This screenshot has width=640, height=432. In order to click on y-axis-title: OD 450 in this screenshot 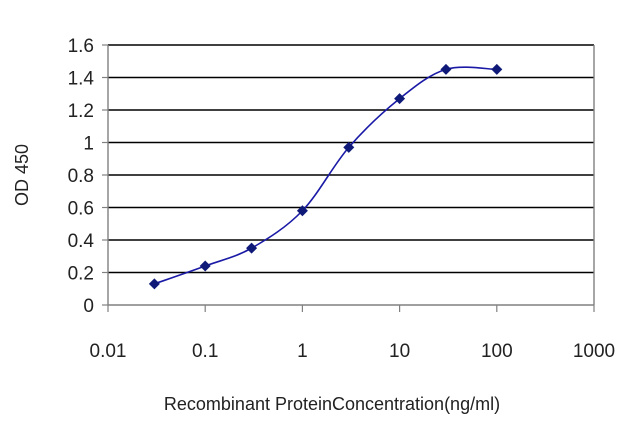, I will do `click(22, 175)`.